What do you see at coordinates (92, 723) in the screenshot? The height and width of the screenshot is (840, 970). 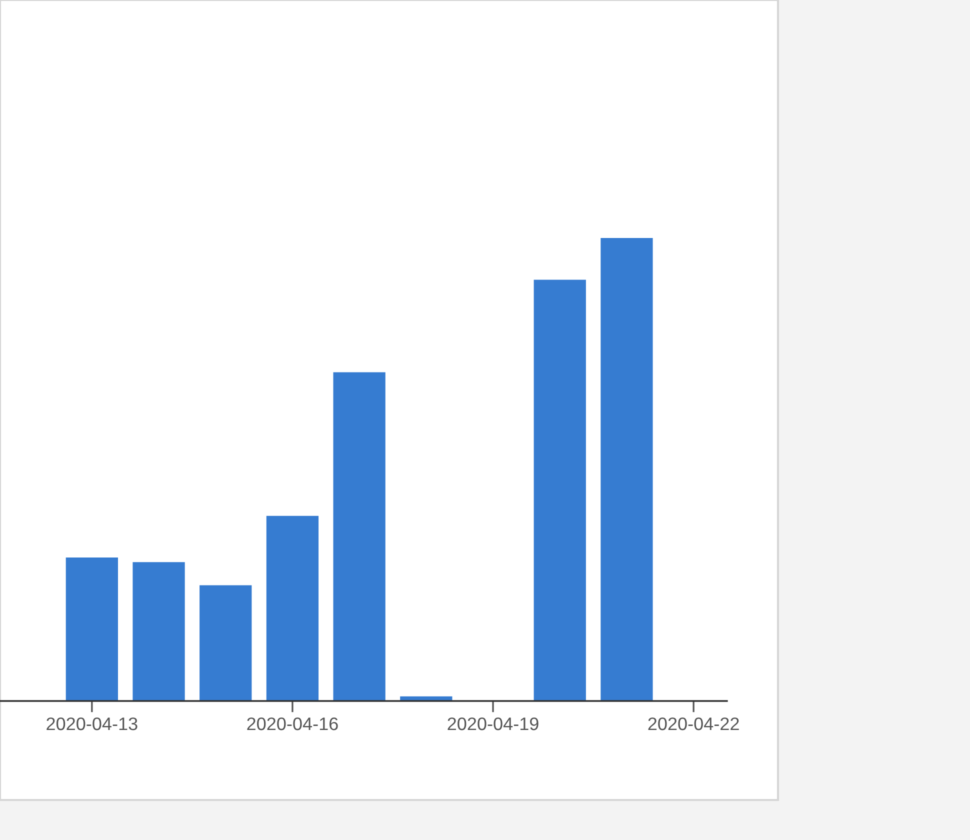 I see `x-tick-label: 2020-04-13` at bounding box center [92, 723].